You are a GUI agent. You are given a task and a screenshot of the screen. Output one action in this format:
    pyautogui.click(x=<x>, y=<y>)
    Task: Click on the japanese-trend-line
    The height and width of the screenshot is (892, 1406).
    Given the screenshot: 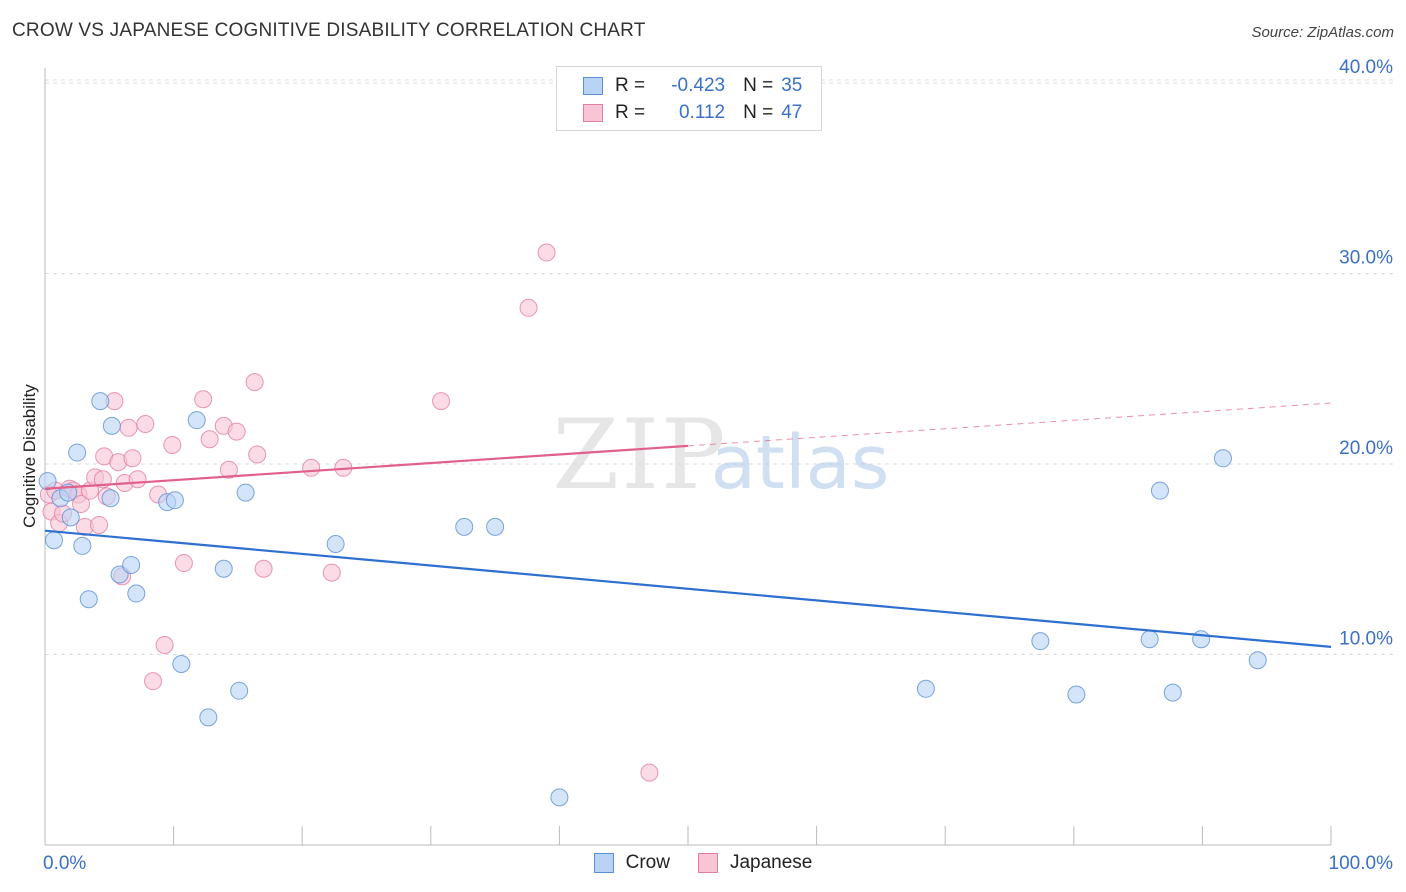 What is the action you would take?
    pyautogui.click(x=366, y=467)
    